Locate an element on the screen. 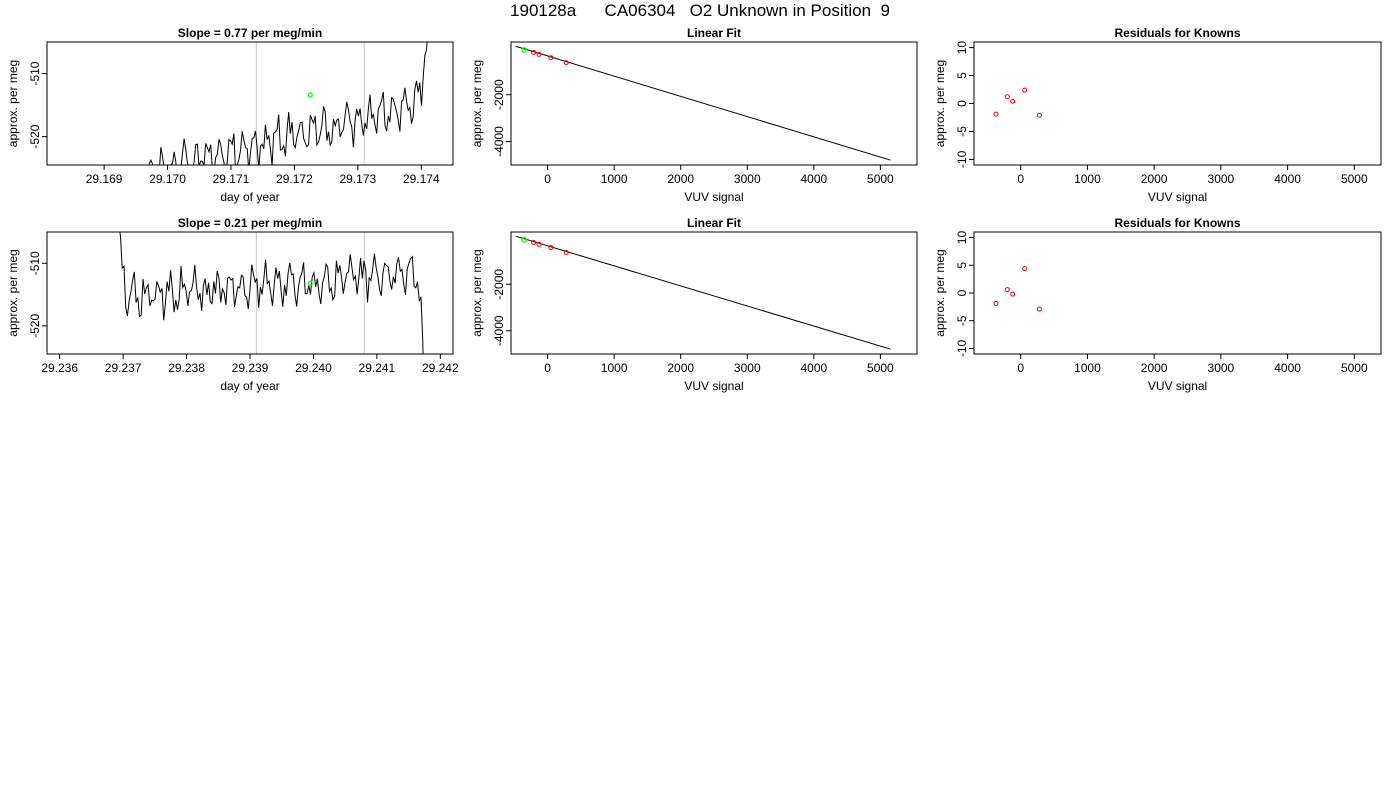  x-tick-label: 29.242 is located at coordinates (440, 368).